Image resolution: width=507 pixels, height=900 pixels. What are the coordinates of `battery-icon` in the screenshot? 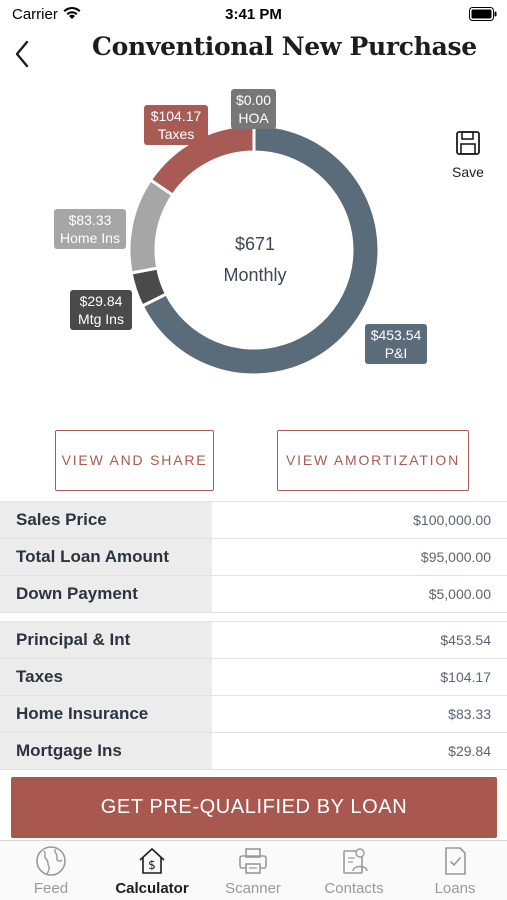 It's located at (483, 14).